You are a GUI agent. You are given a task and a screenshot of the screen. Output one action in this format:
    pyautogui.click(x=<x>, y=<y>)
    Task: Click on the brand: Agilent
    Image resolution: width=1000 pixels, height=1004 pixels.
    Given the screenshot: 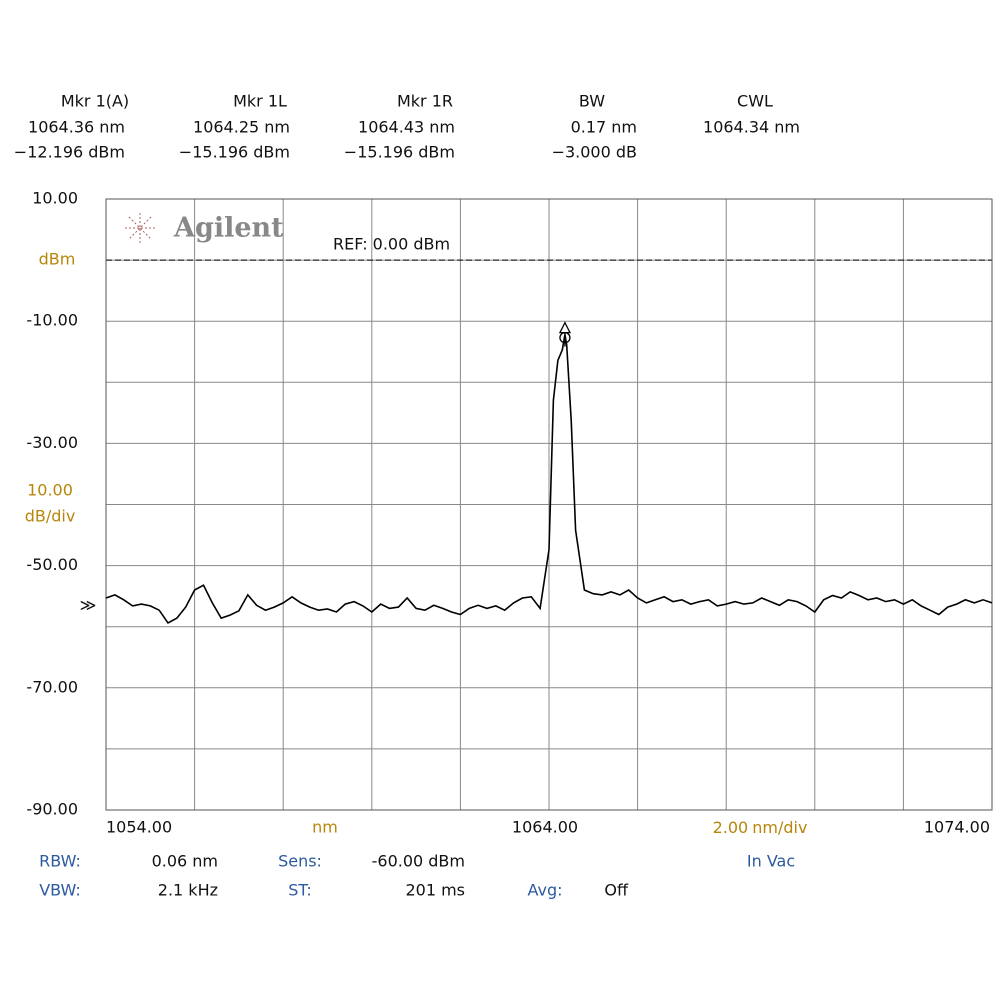 What is the action you would take?
    pyautogui.click(x=228, y=228)
    